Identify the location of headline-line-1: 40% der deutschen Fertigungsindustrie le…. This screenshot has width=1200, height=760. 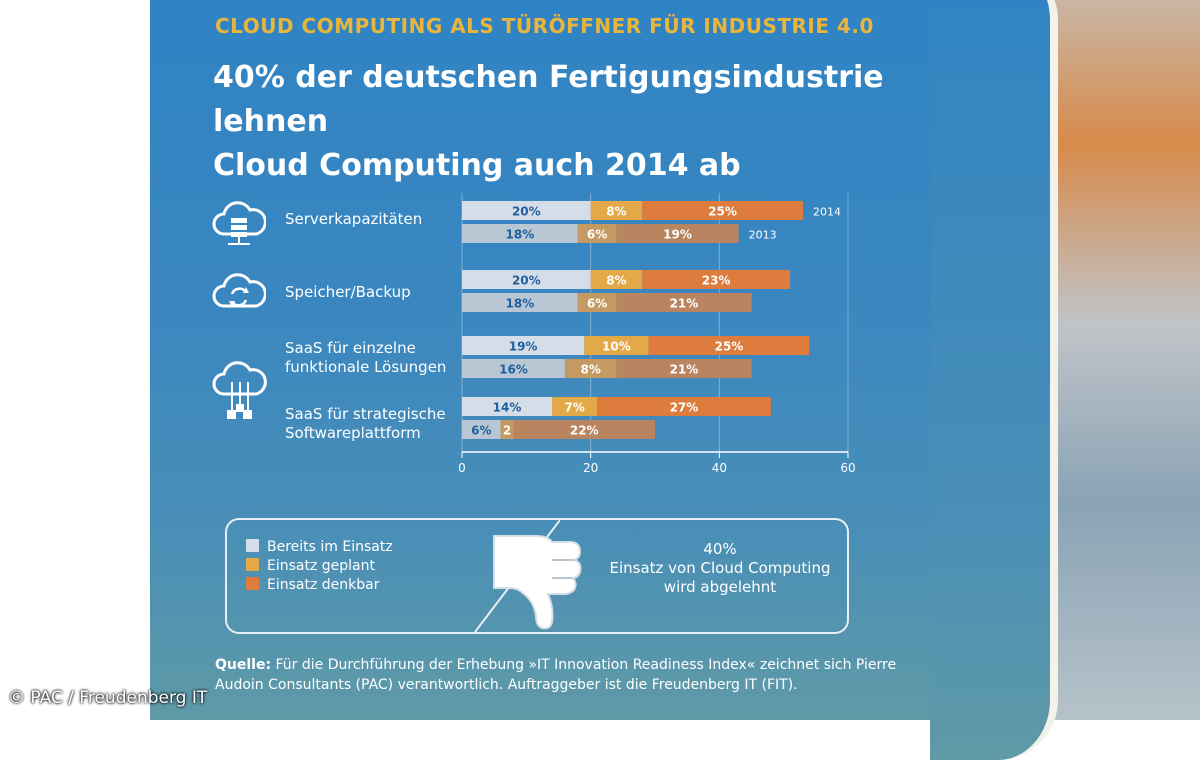
(548, 99).